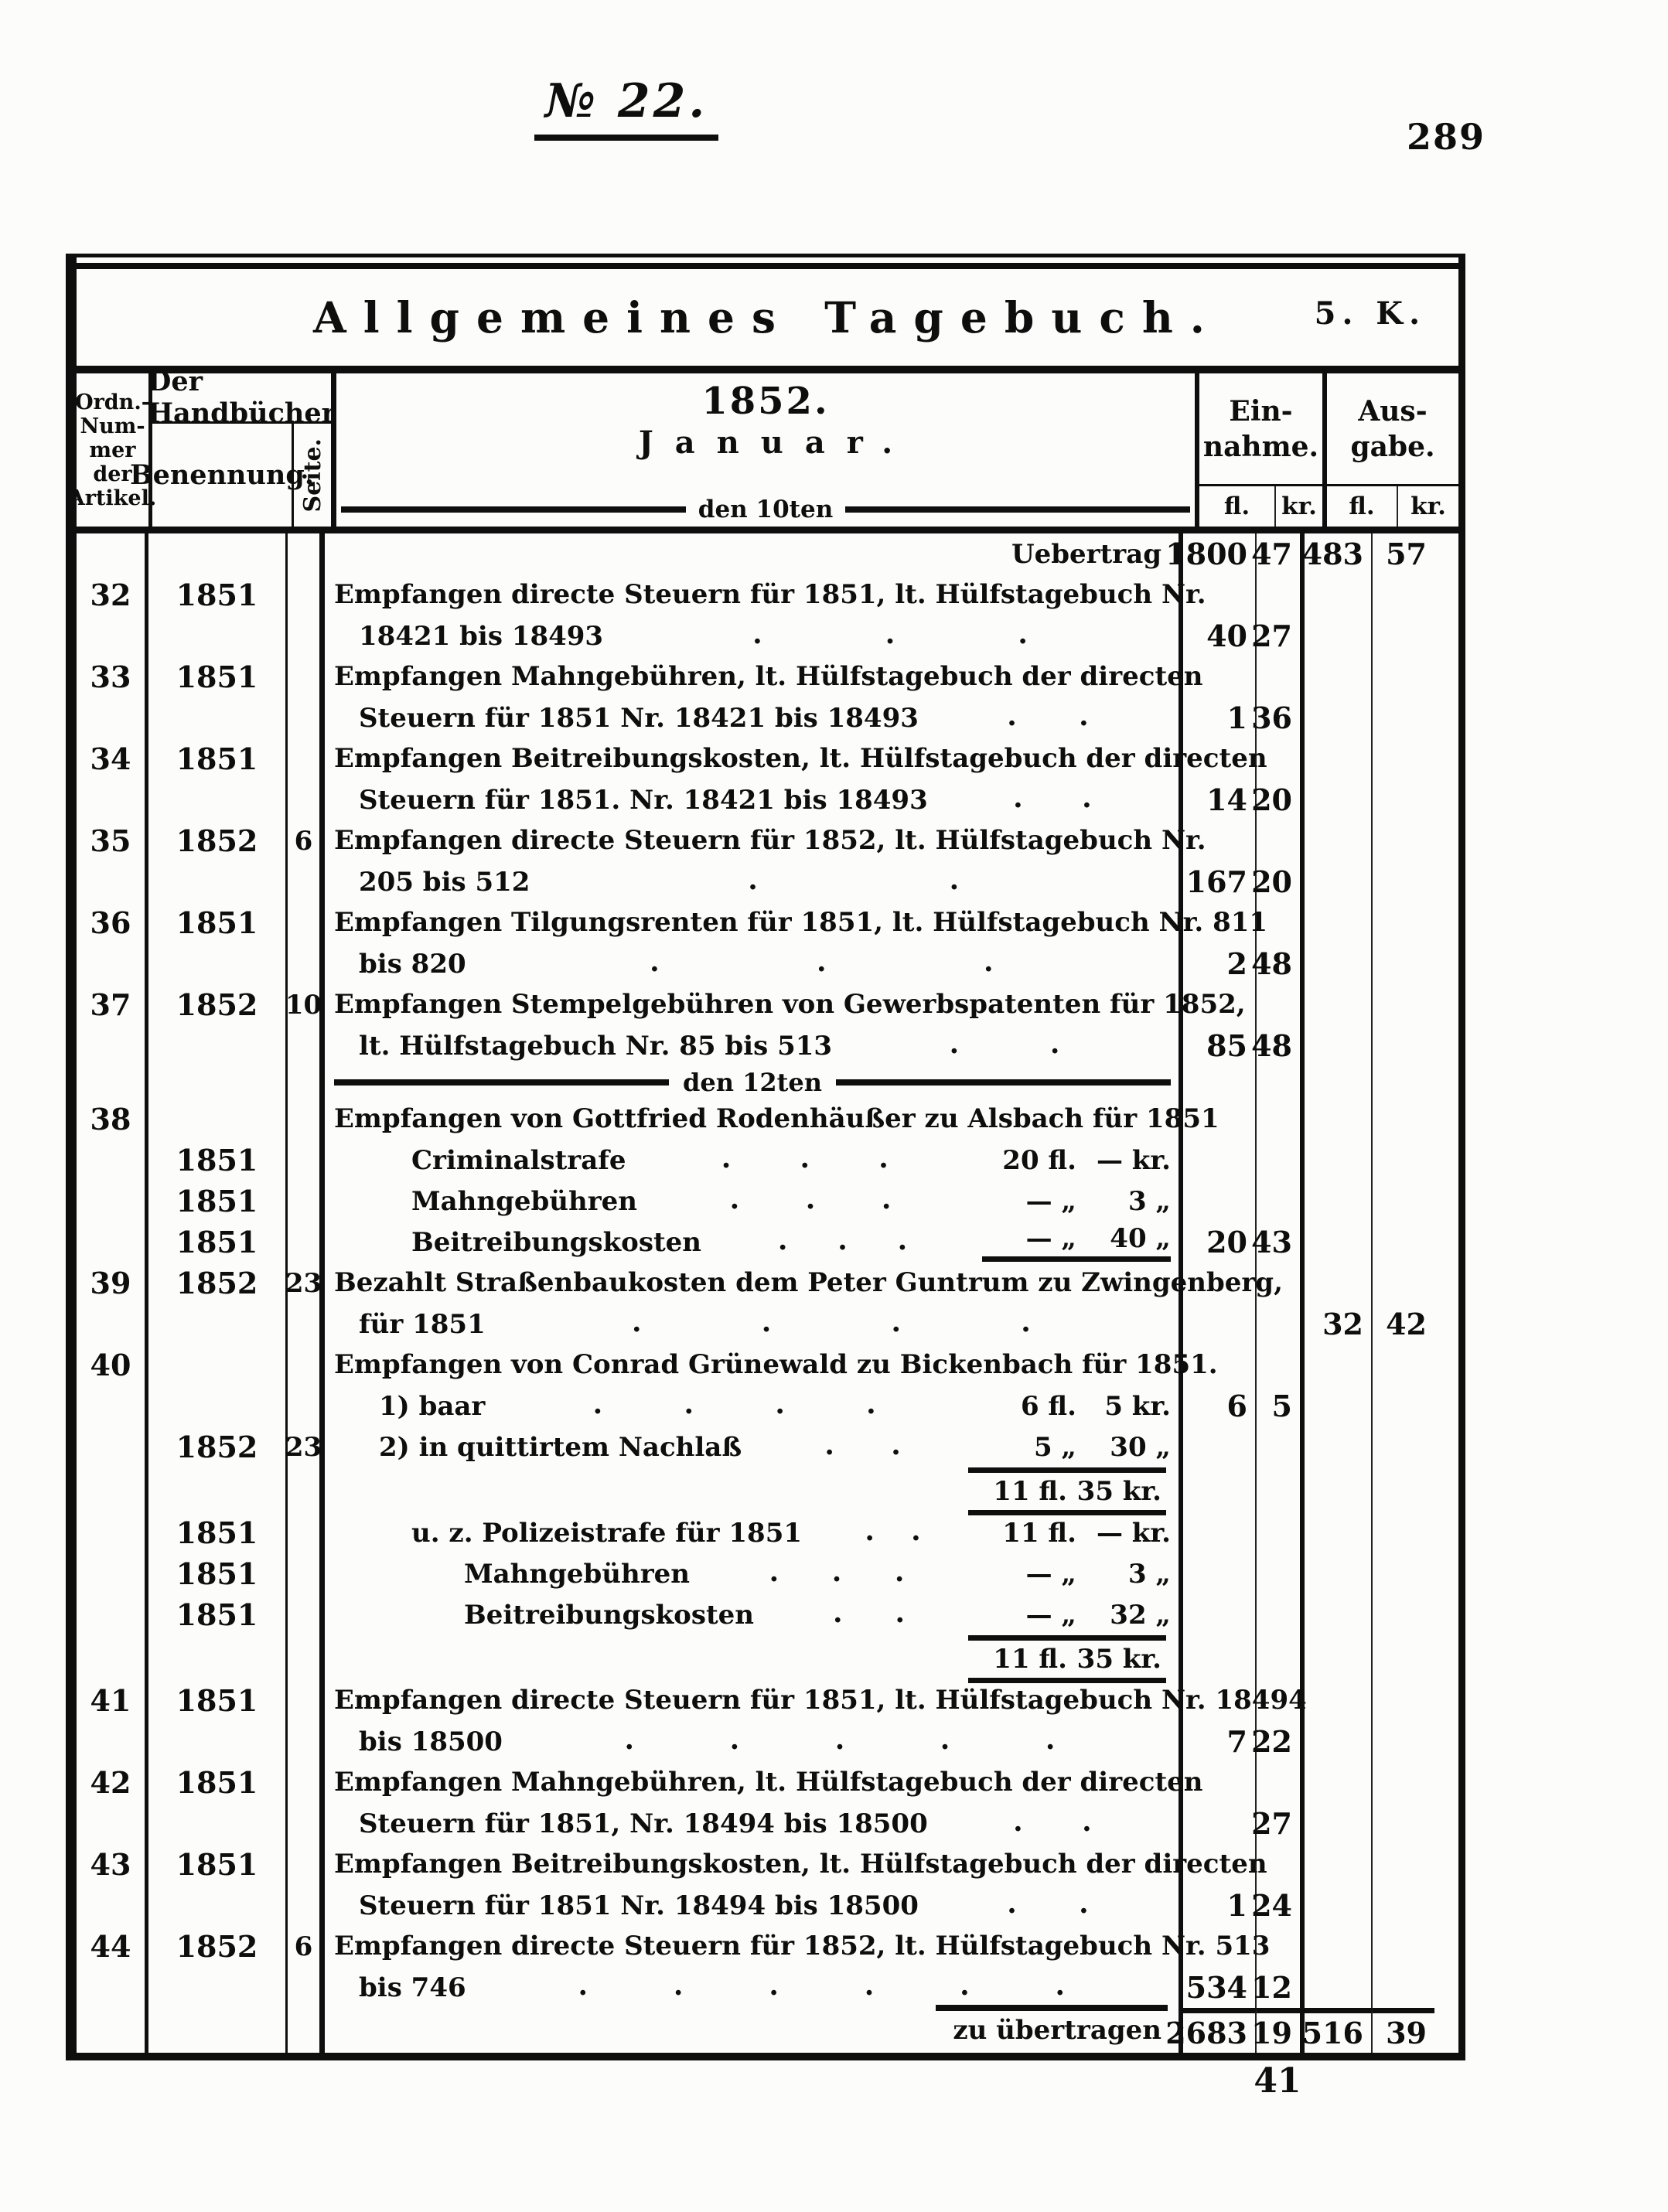 This screenshot has height=2212, width=1668. Describe the element at coordinates (1370, 314) in the screenshot. I see `section-mark: 5. K.` at that location.